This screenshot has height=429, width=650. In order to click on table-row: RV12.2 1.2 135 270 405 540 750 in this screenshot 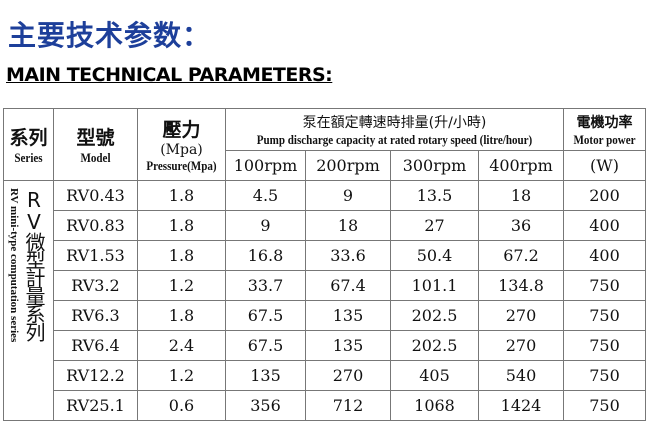, I will do `click(325, 375)`.